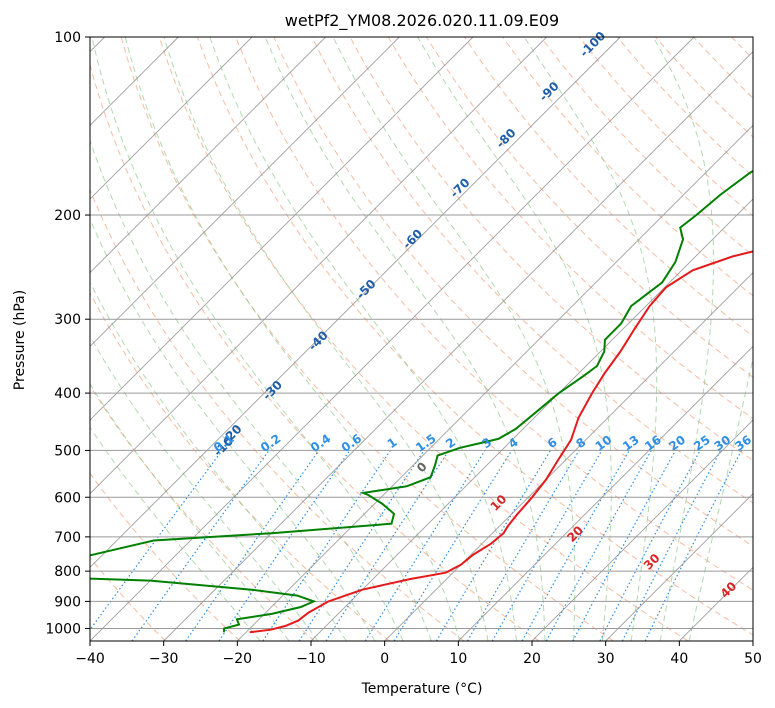 The width and height of the screenshot is (775, 708). Describe the element at coordinates (384, 659) in the screenshot. I see `x-tick-label: 0` at that location.